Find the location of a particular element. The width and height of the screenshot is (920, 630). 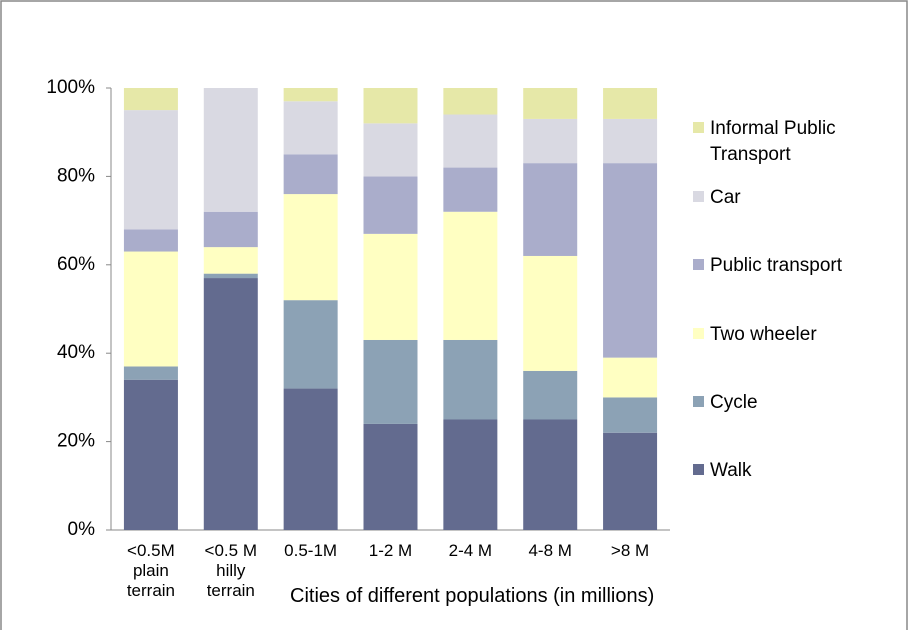

x-tick-label: 2-4 M is located at coordinates (470, 550).